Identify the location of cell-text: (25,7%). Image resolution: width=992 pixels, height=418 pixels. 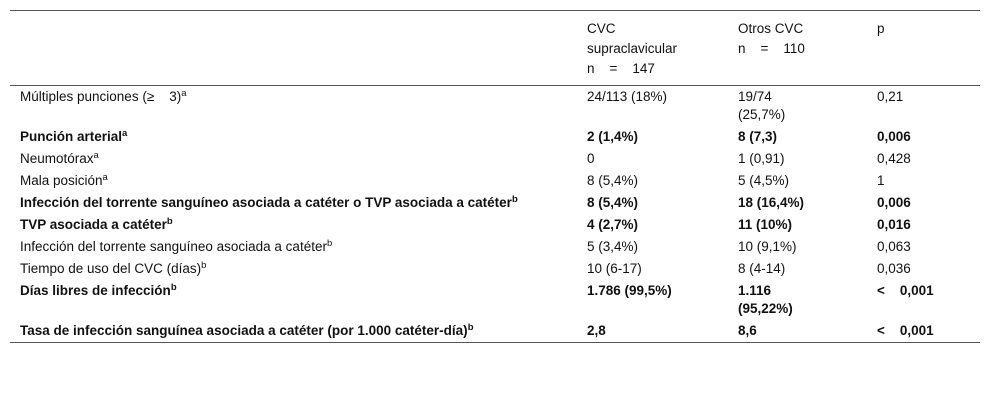
(762, 114).